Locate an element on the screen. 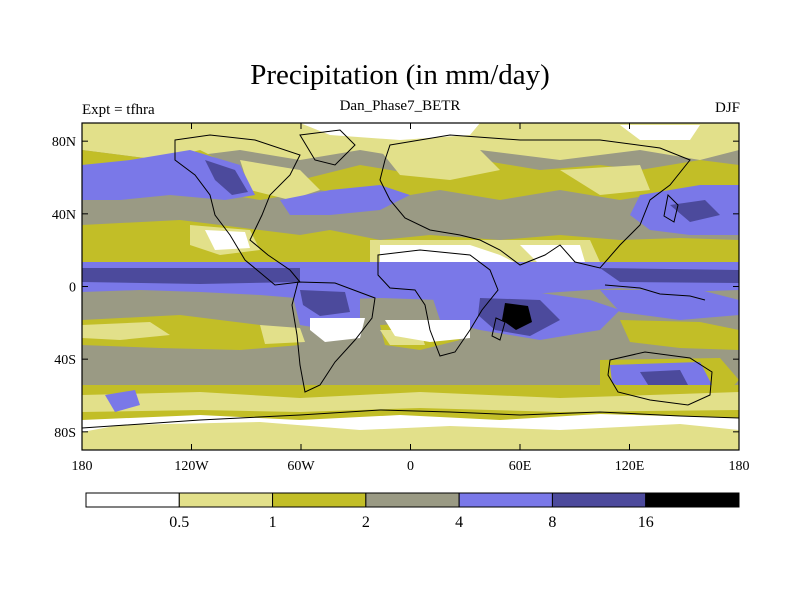 The height and width of the screenshot is (600, 800). field-antarctic-yellow is located at coordinates (410, 436).